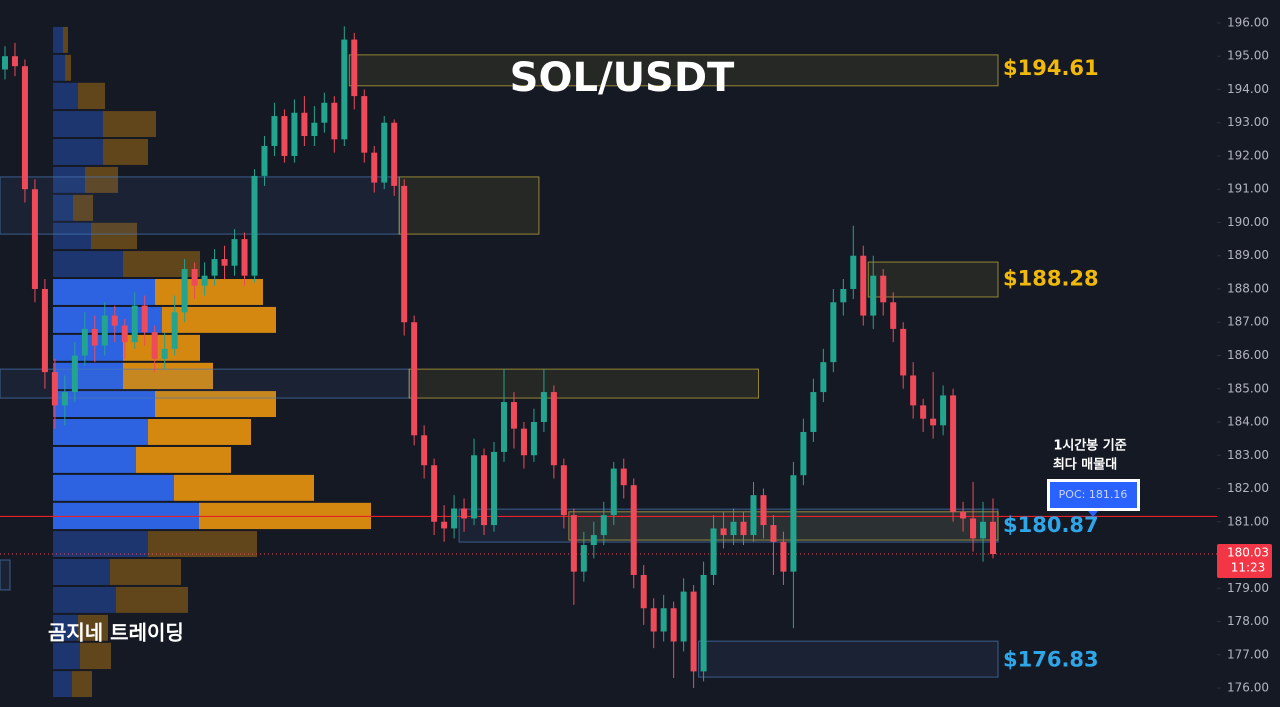 Image resolution: width=1280 pixels, height=707 pixels. Describe the element at coordinates (1051, 279) in the screenshot. I see `level-label: $188.28` at that location.